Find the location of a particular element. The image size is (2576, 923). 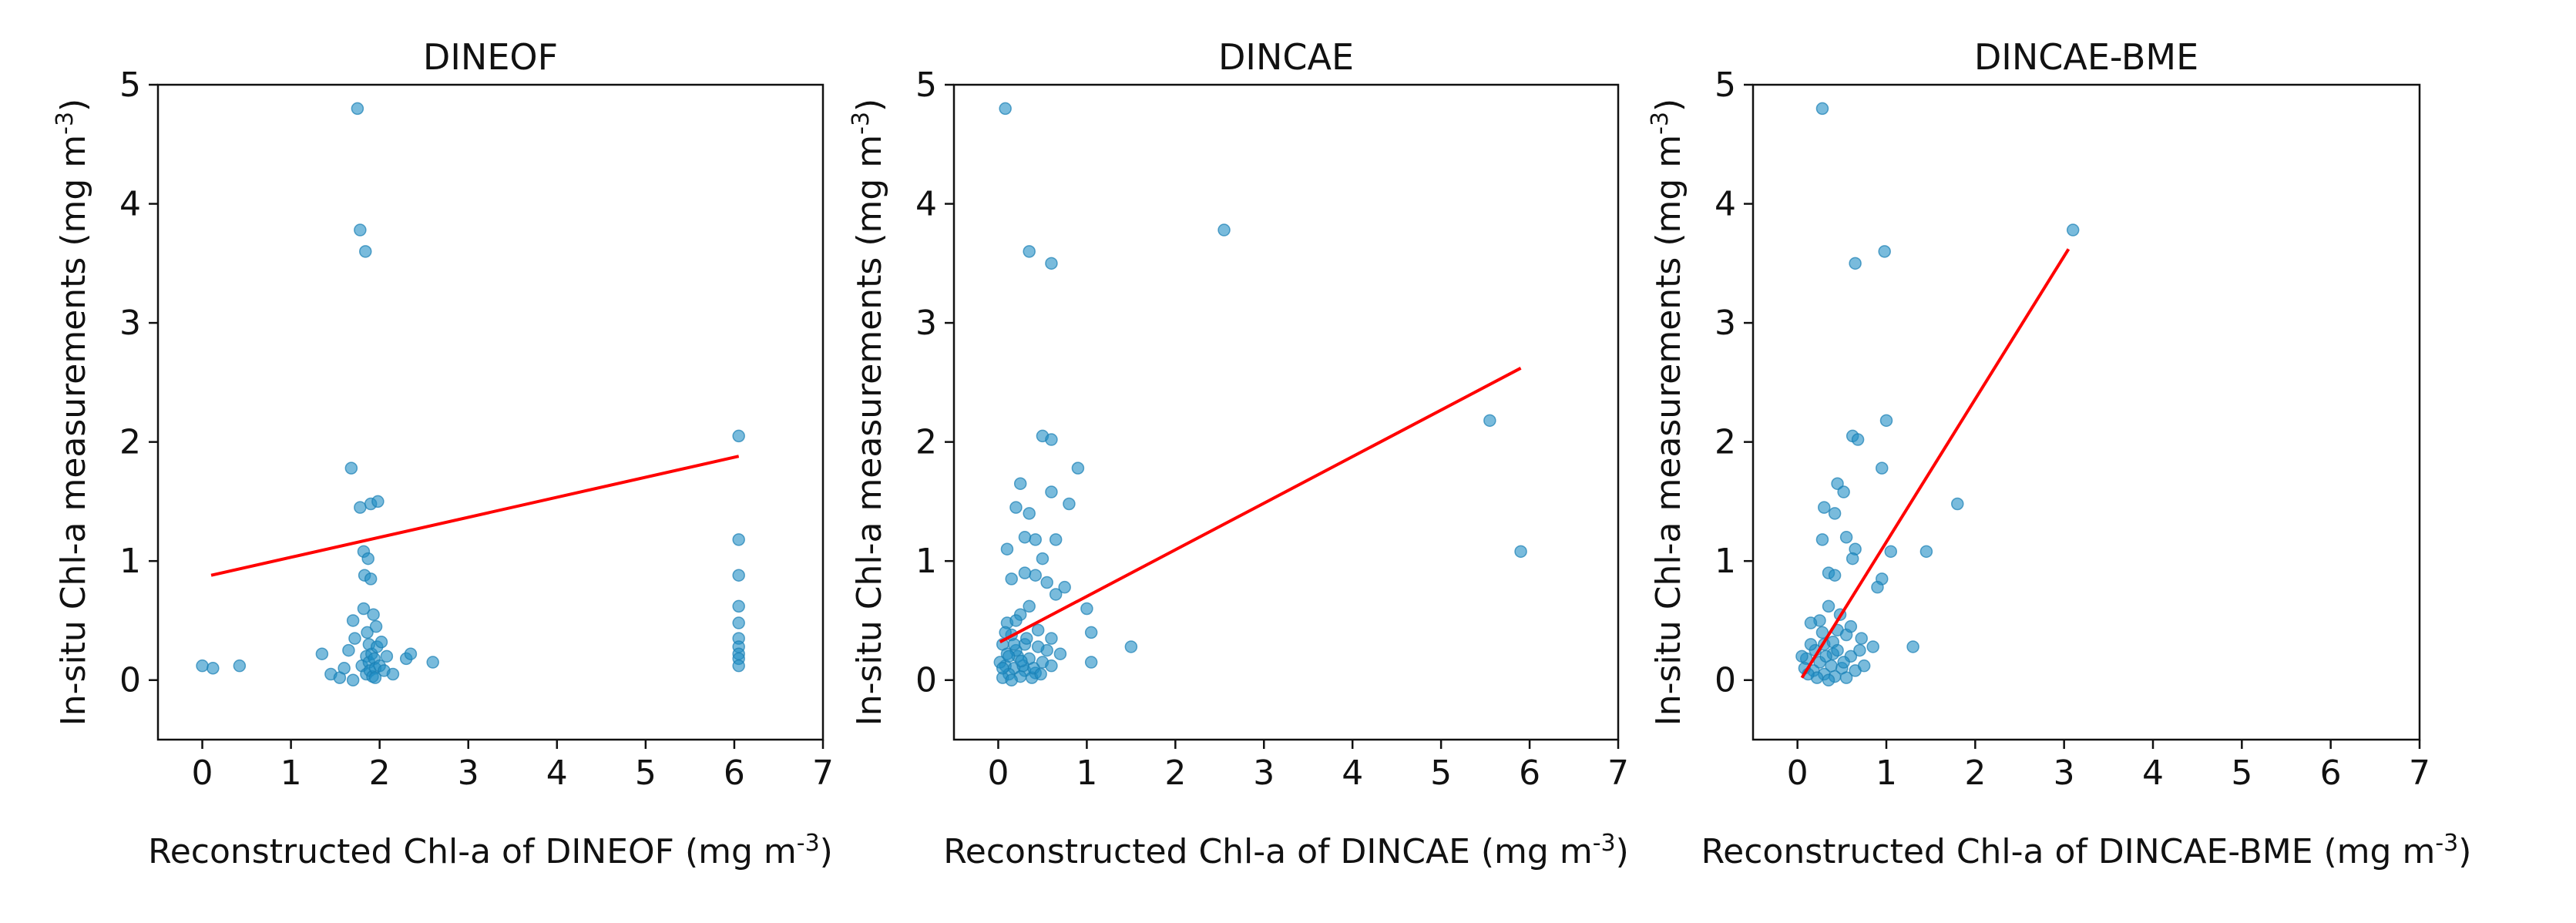

x-axis-title: Reconstructed Chl-a of DINEOF (mg m-3) is located at coordinates (490, 851).